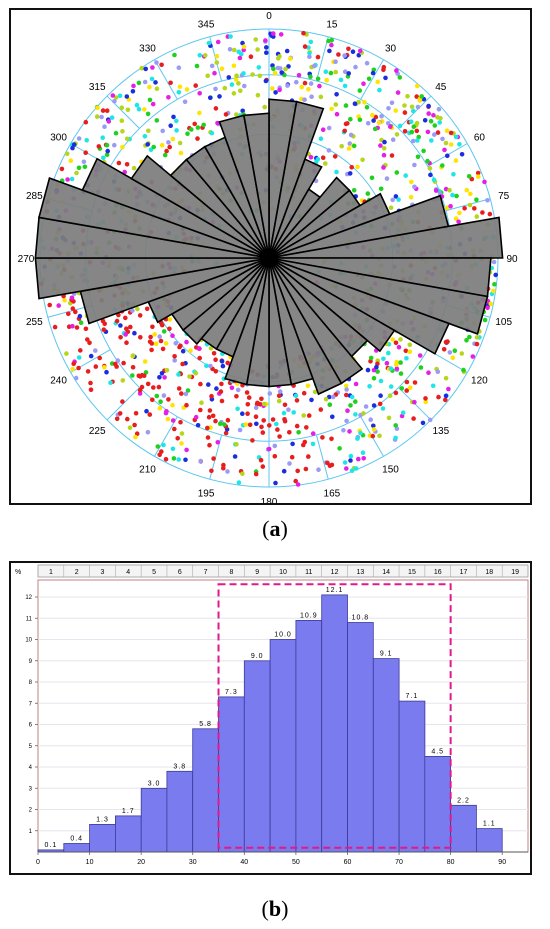 The image size is (550, 929). I want to click on angle-label: 180, so click(269, 500).